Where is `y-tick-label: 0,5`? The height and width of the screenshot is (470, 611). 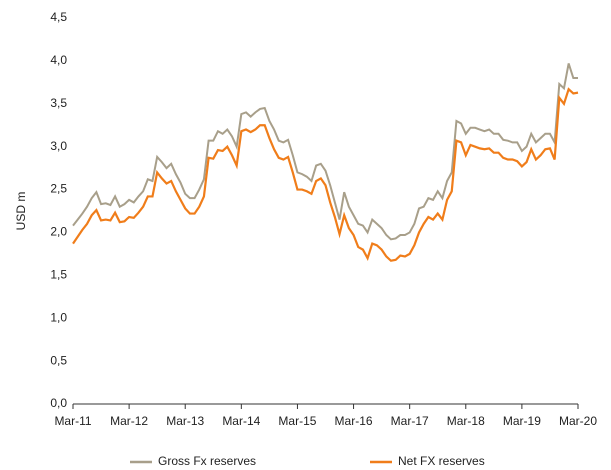
y-tick-label: 0,5 is located at coordinates (58, 360).